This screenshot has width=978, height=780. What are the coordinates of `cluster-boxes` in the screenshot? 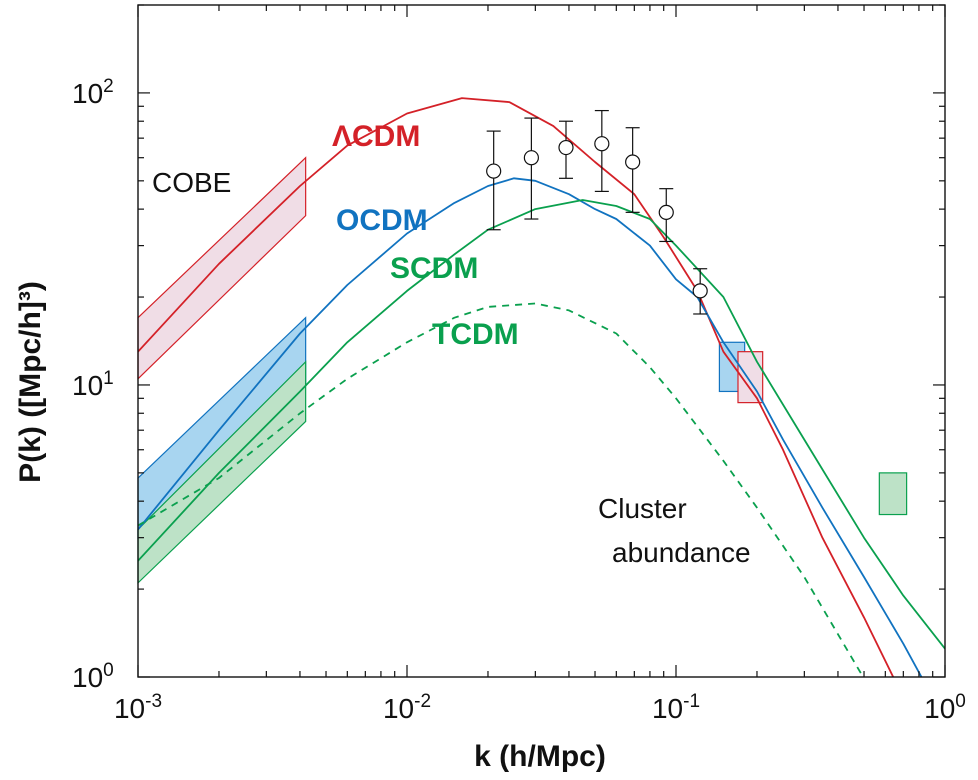 It's located at (813, 428).